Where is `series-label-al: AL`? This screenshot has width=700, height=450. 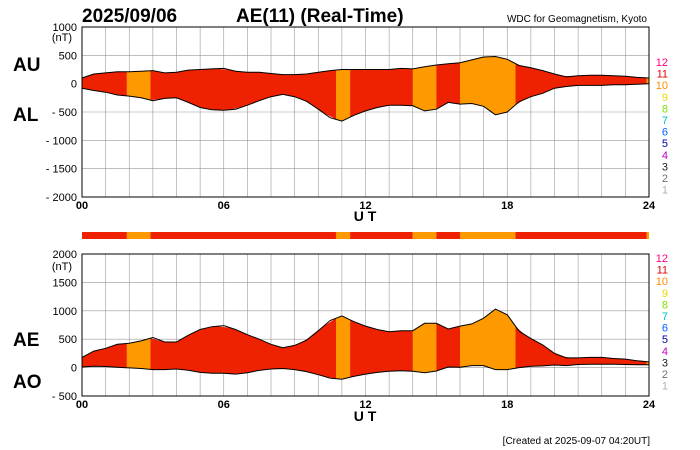
series-label-al: AL is located at coordinates (26, 115).